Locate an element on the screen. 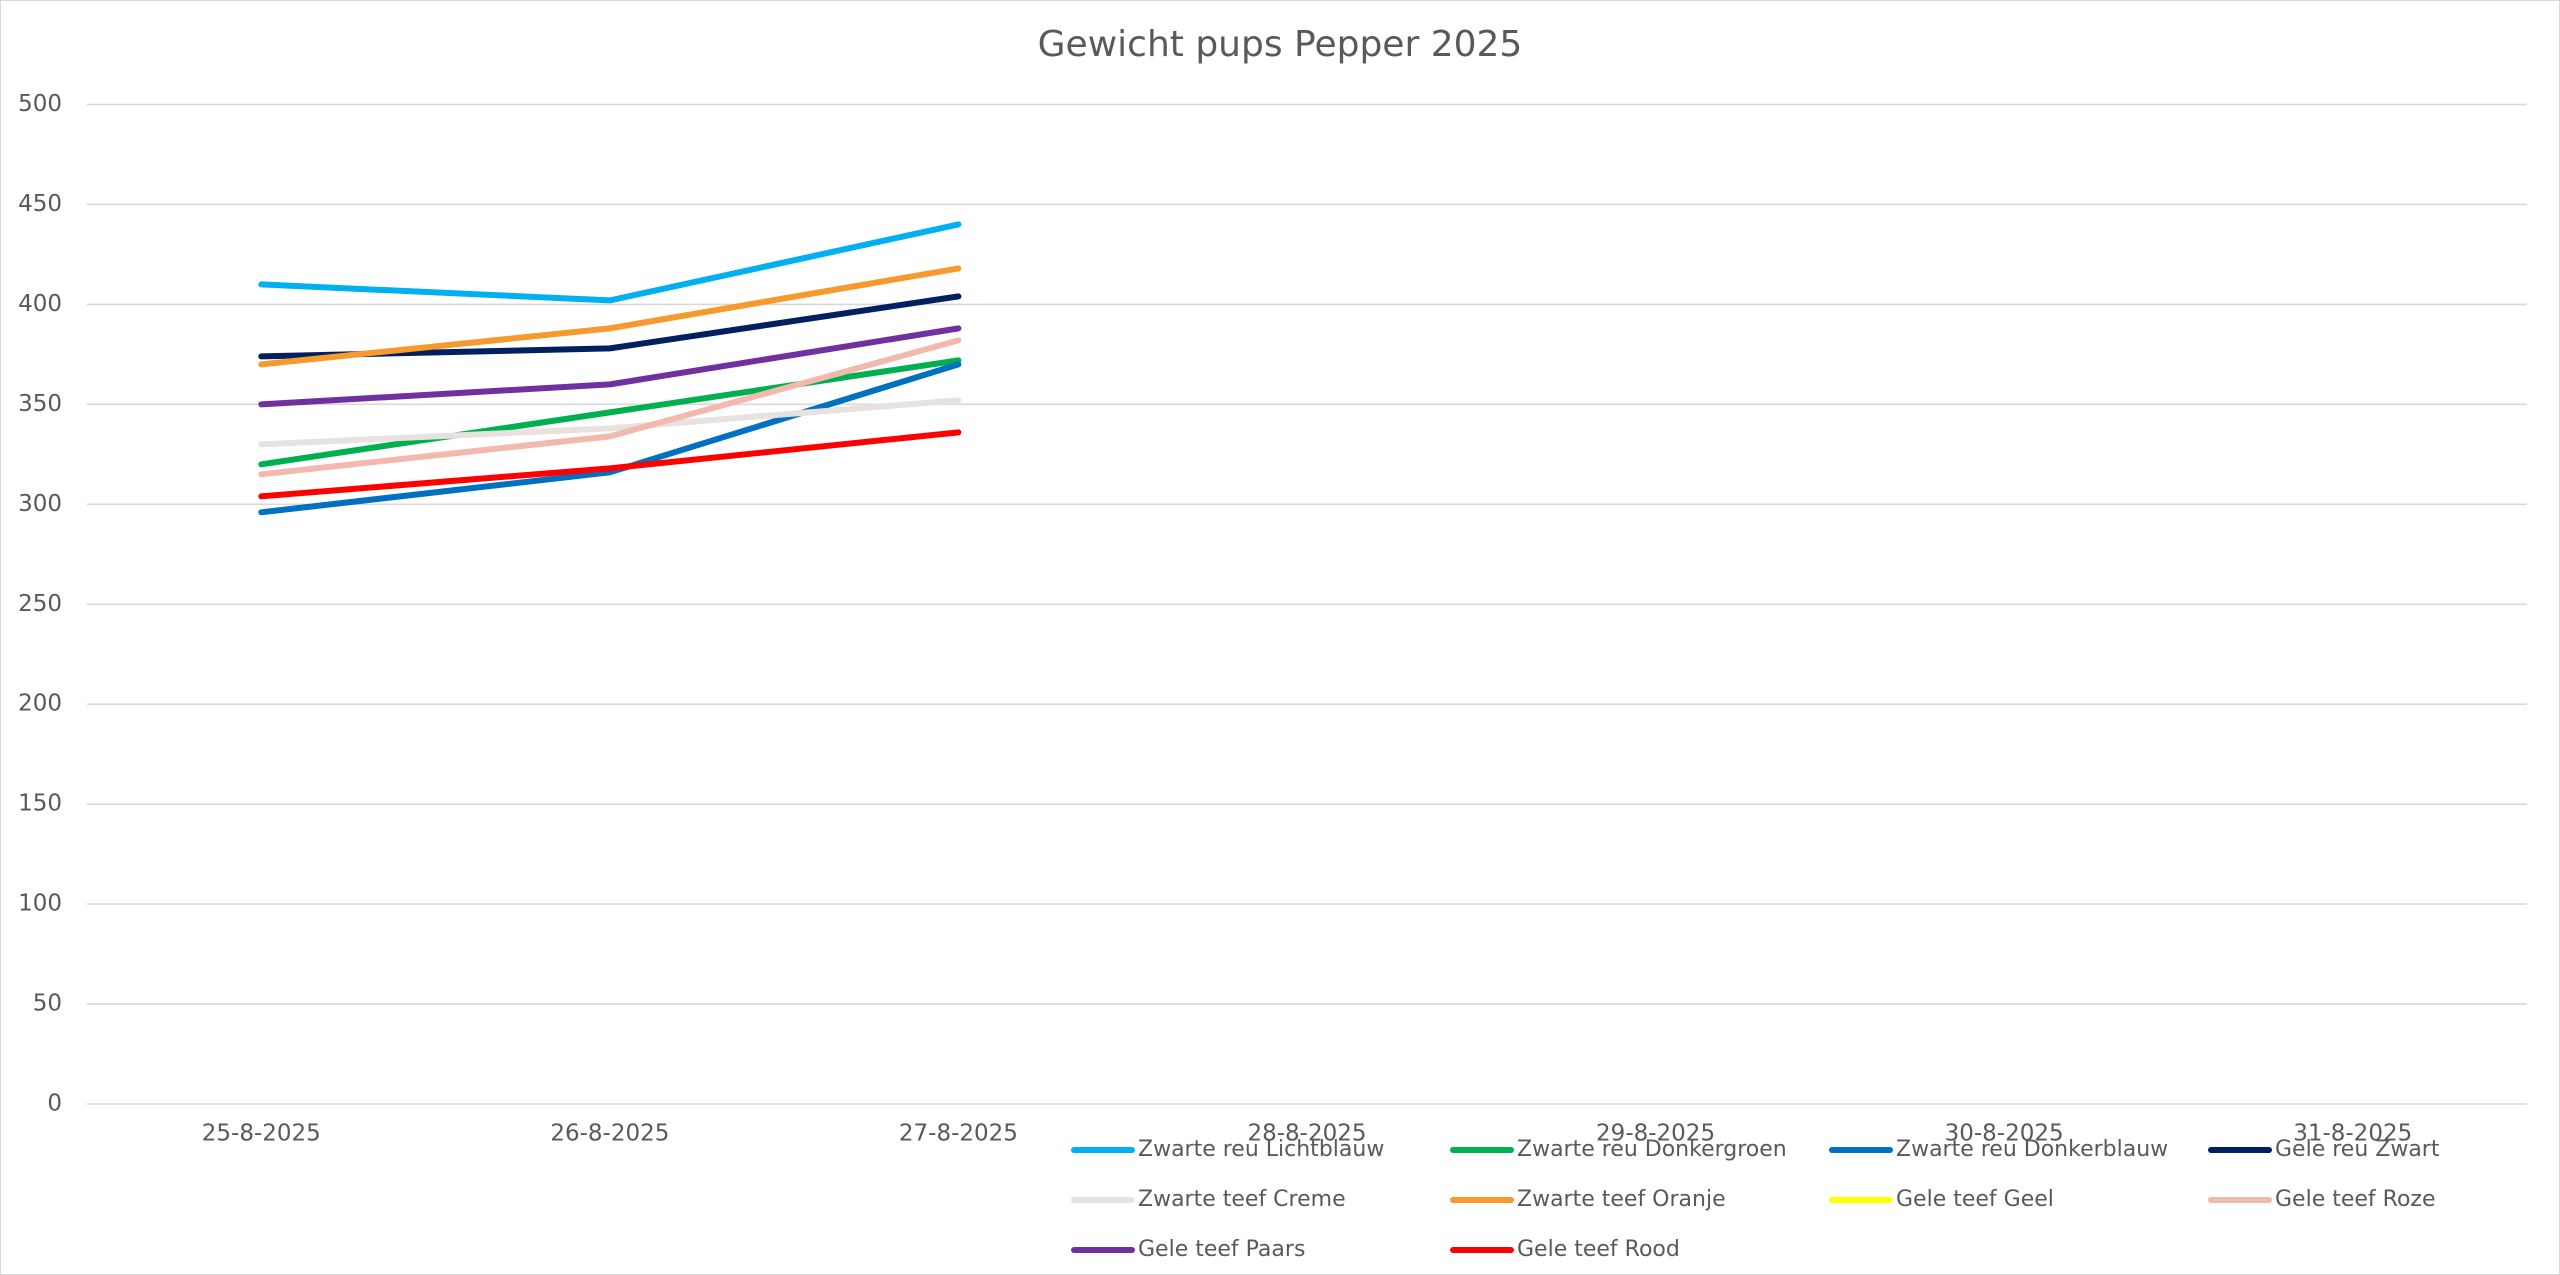 This screenshot has width=2560, height=1275. y-tick-label: 300 is located at coordinates (40, 504).